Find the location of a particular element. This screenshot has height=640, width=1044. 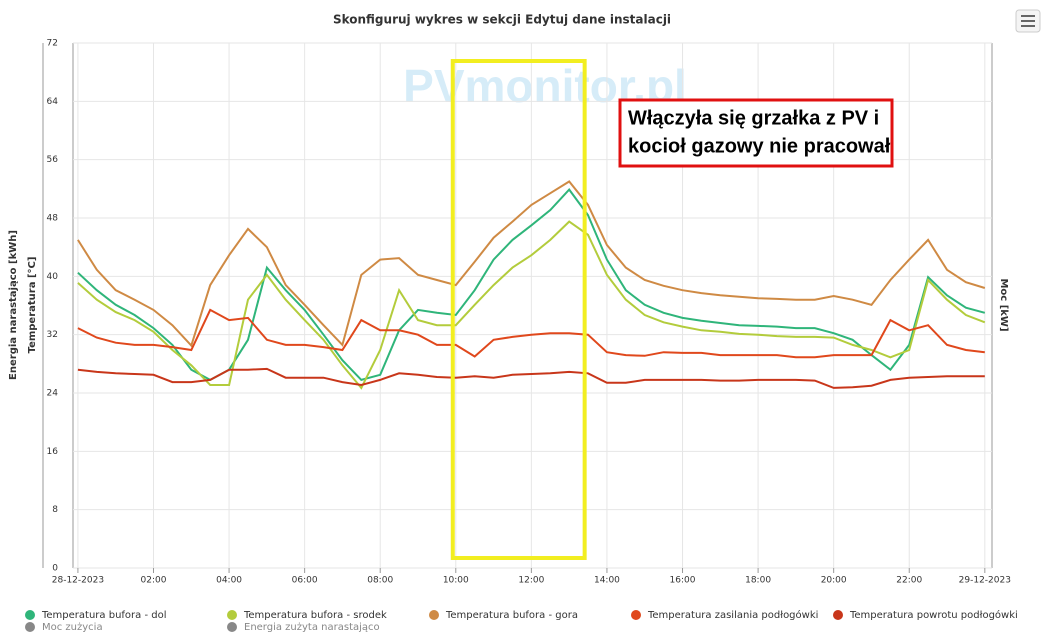

y-tick-label: 8 is located at coordinates (55, 510).